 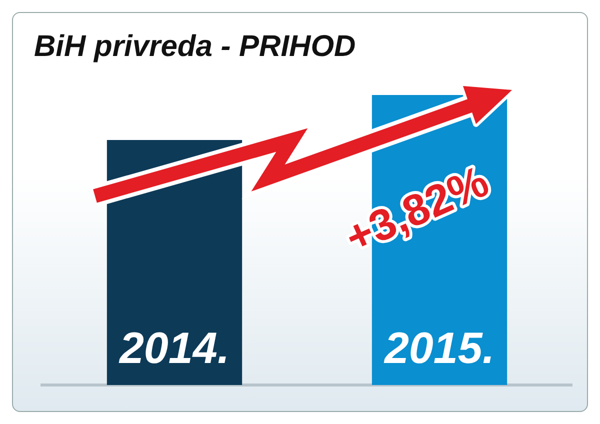 I want to click on x-tick-label: 2014., so click(x=174, y=348).